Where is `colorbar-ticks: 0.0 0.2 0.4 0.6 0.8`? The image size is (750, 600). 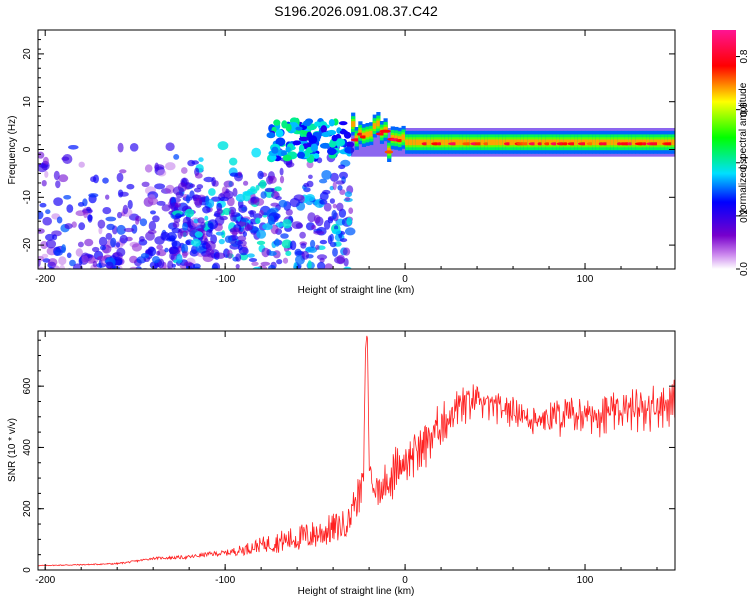 colorbar-ticks: 0.0 0.2 0.4 0.6 0.8 is located at coordinates (743, 162).